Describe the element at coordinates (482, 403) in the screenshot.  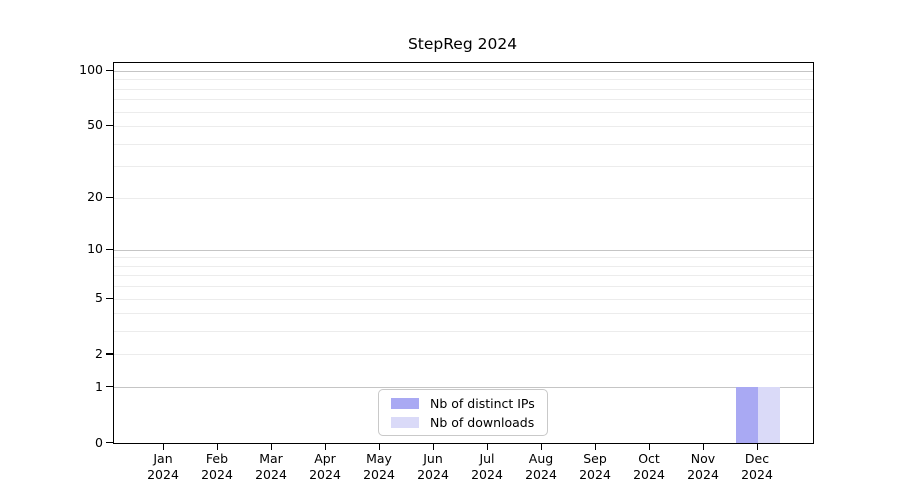
I see `legend-label-distinct-ips: Nb of distinct IPs` at that location.